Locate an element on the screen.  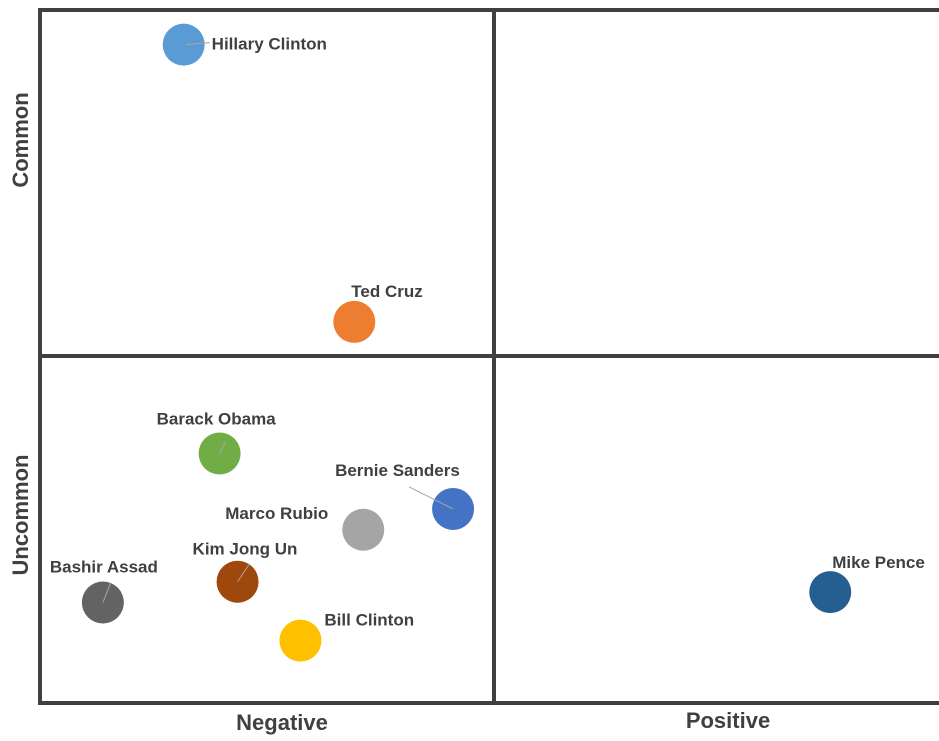
y-axis-label-uncommon: Uncommon is located at coordinates (20, 515).